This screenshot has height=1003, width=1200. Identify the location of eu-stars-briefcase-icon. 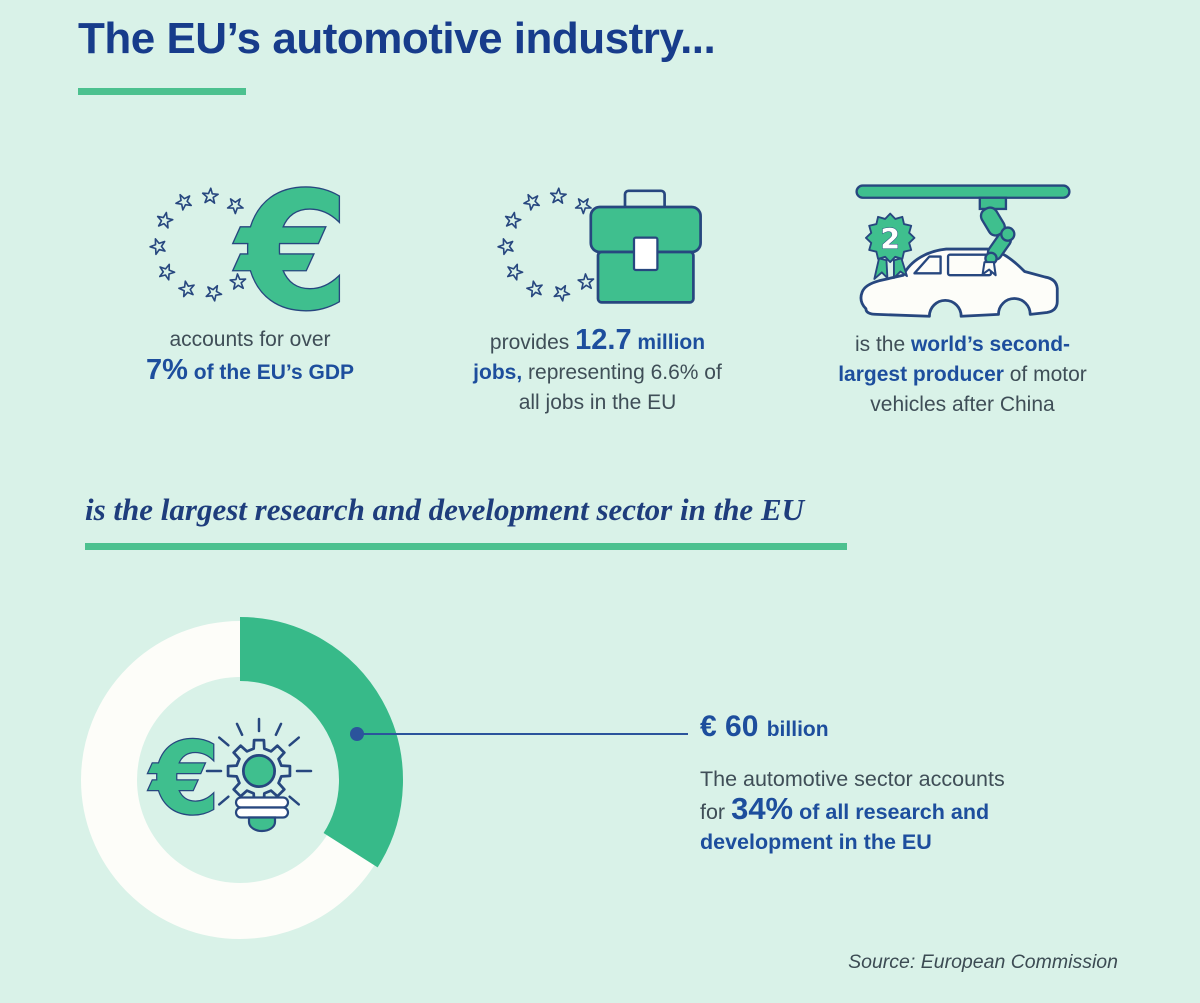
(596, 242).